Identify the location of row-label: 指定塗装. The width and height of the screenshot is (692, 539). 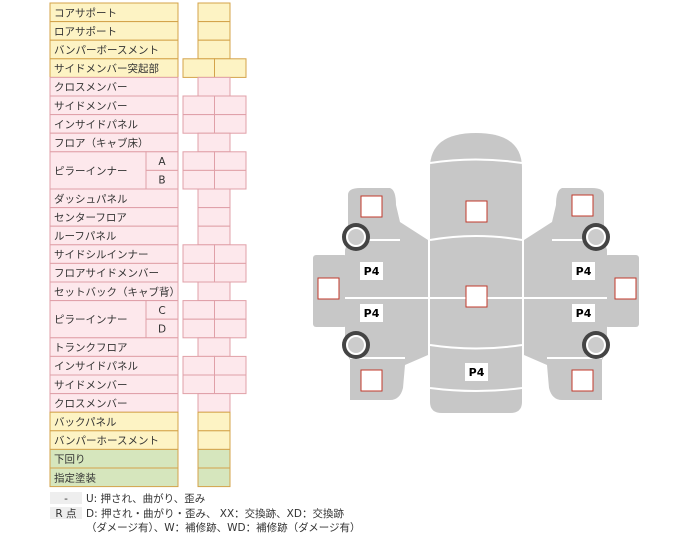
(75, 477).